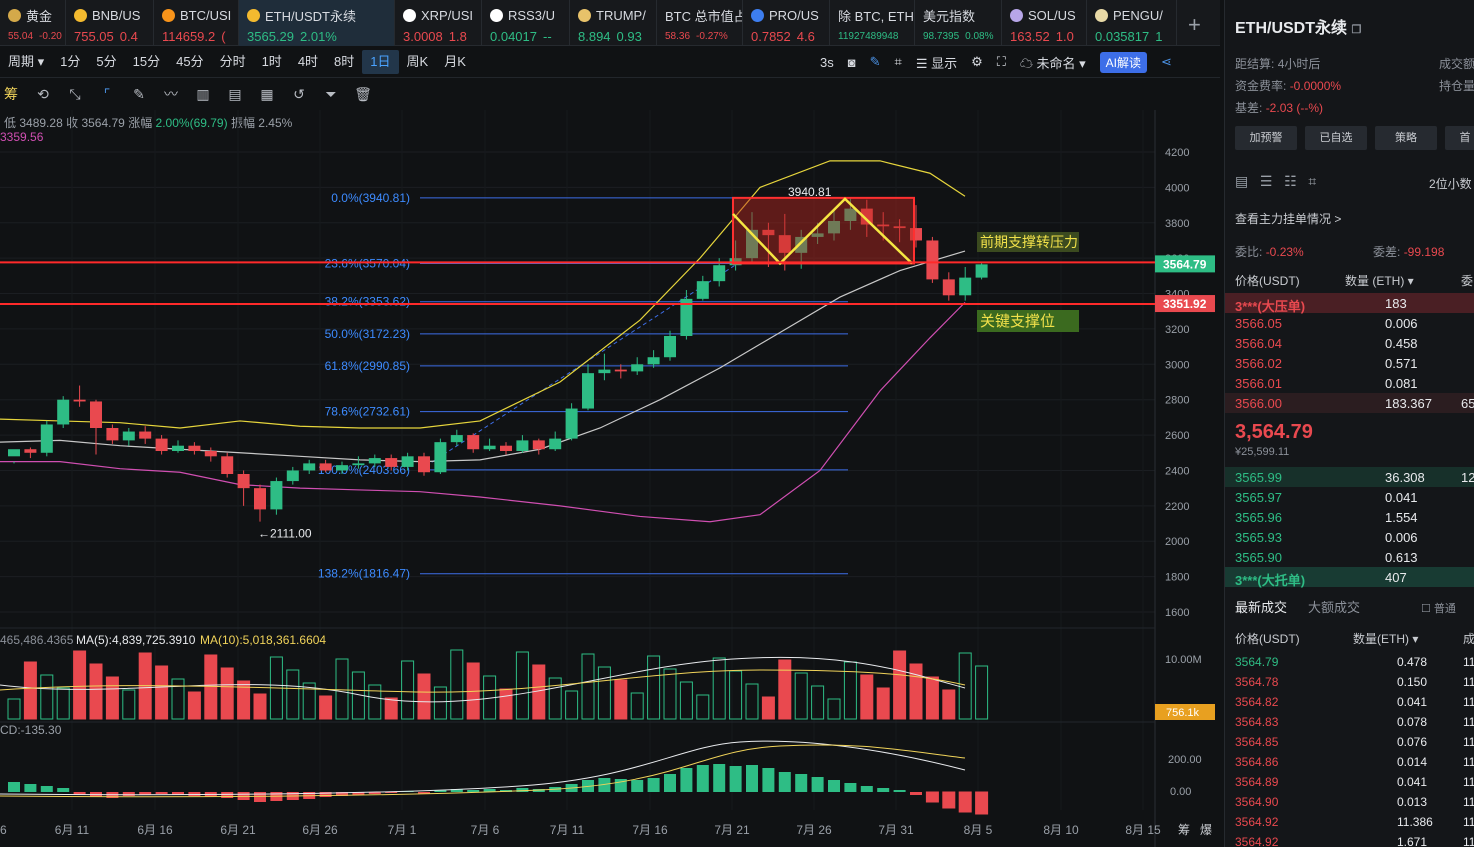 The image size is (1474, 847). Describe the element at coordinates (1349, 557) in the screenshot. I see `order-book-row: 3565.90 0.613` at that location.